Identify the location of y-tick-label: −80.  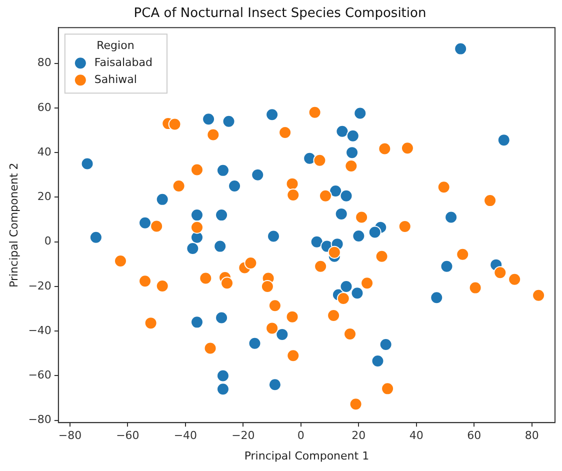
(40, 419).